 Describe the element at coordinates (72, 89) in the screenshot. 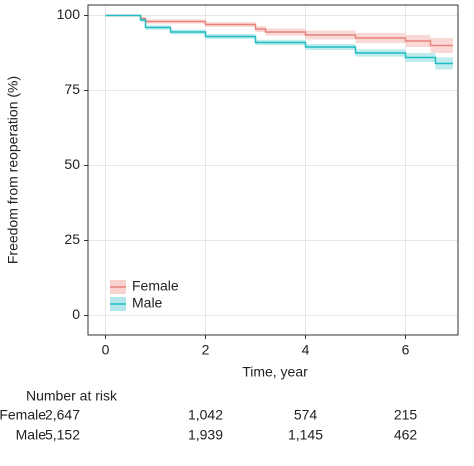

I see `y-tick-label: 75` at that location.